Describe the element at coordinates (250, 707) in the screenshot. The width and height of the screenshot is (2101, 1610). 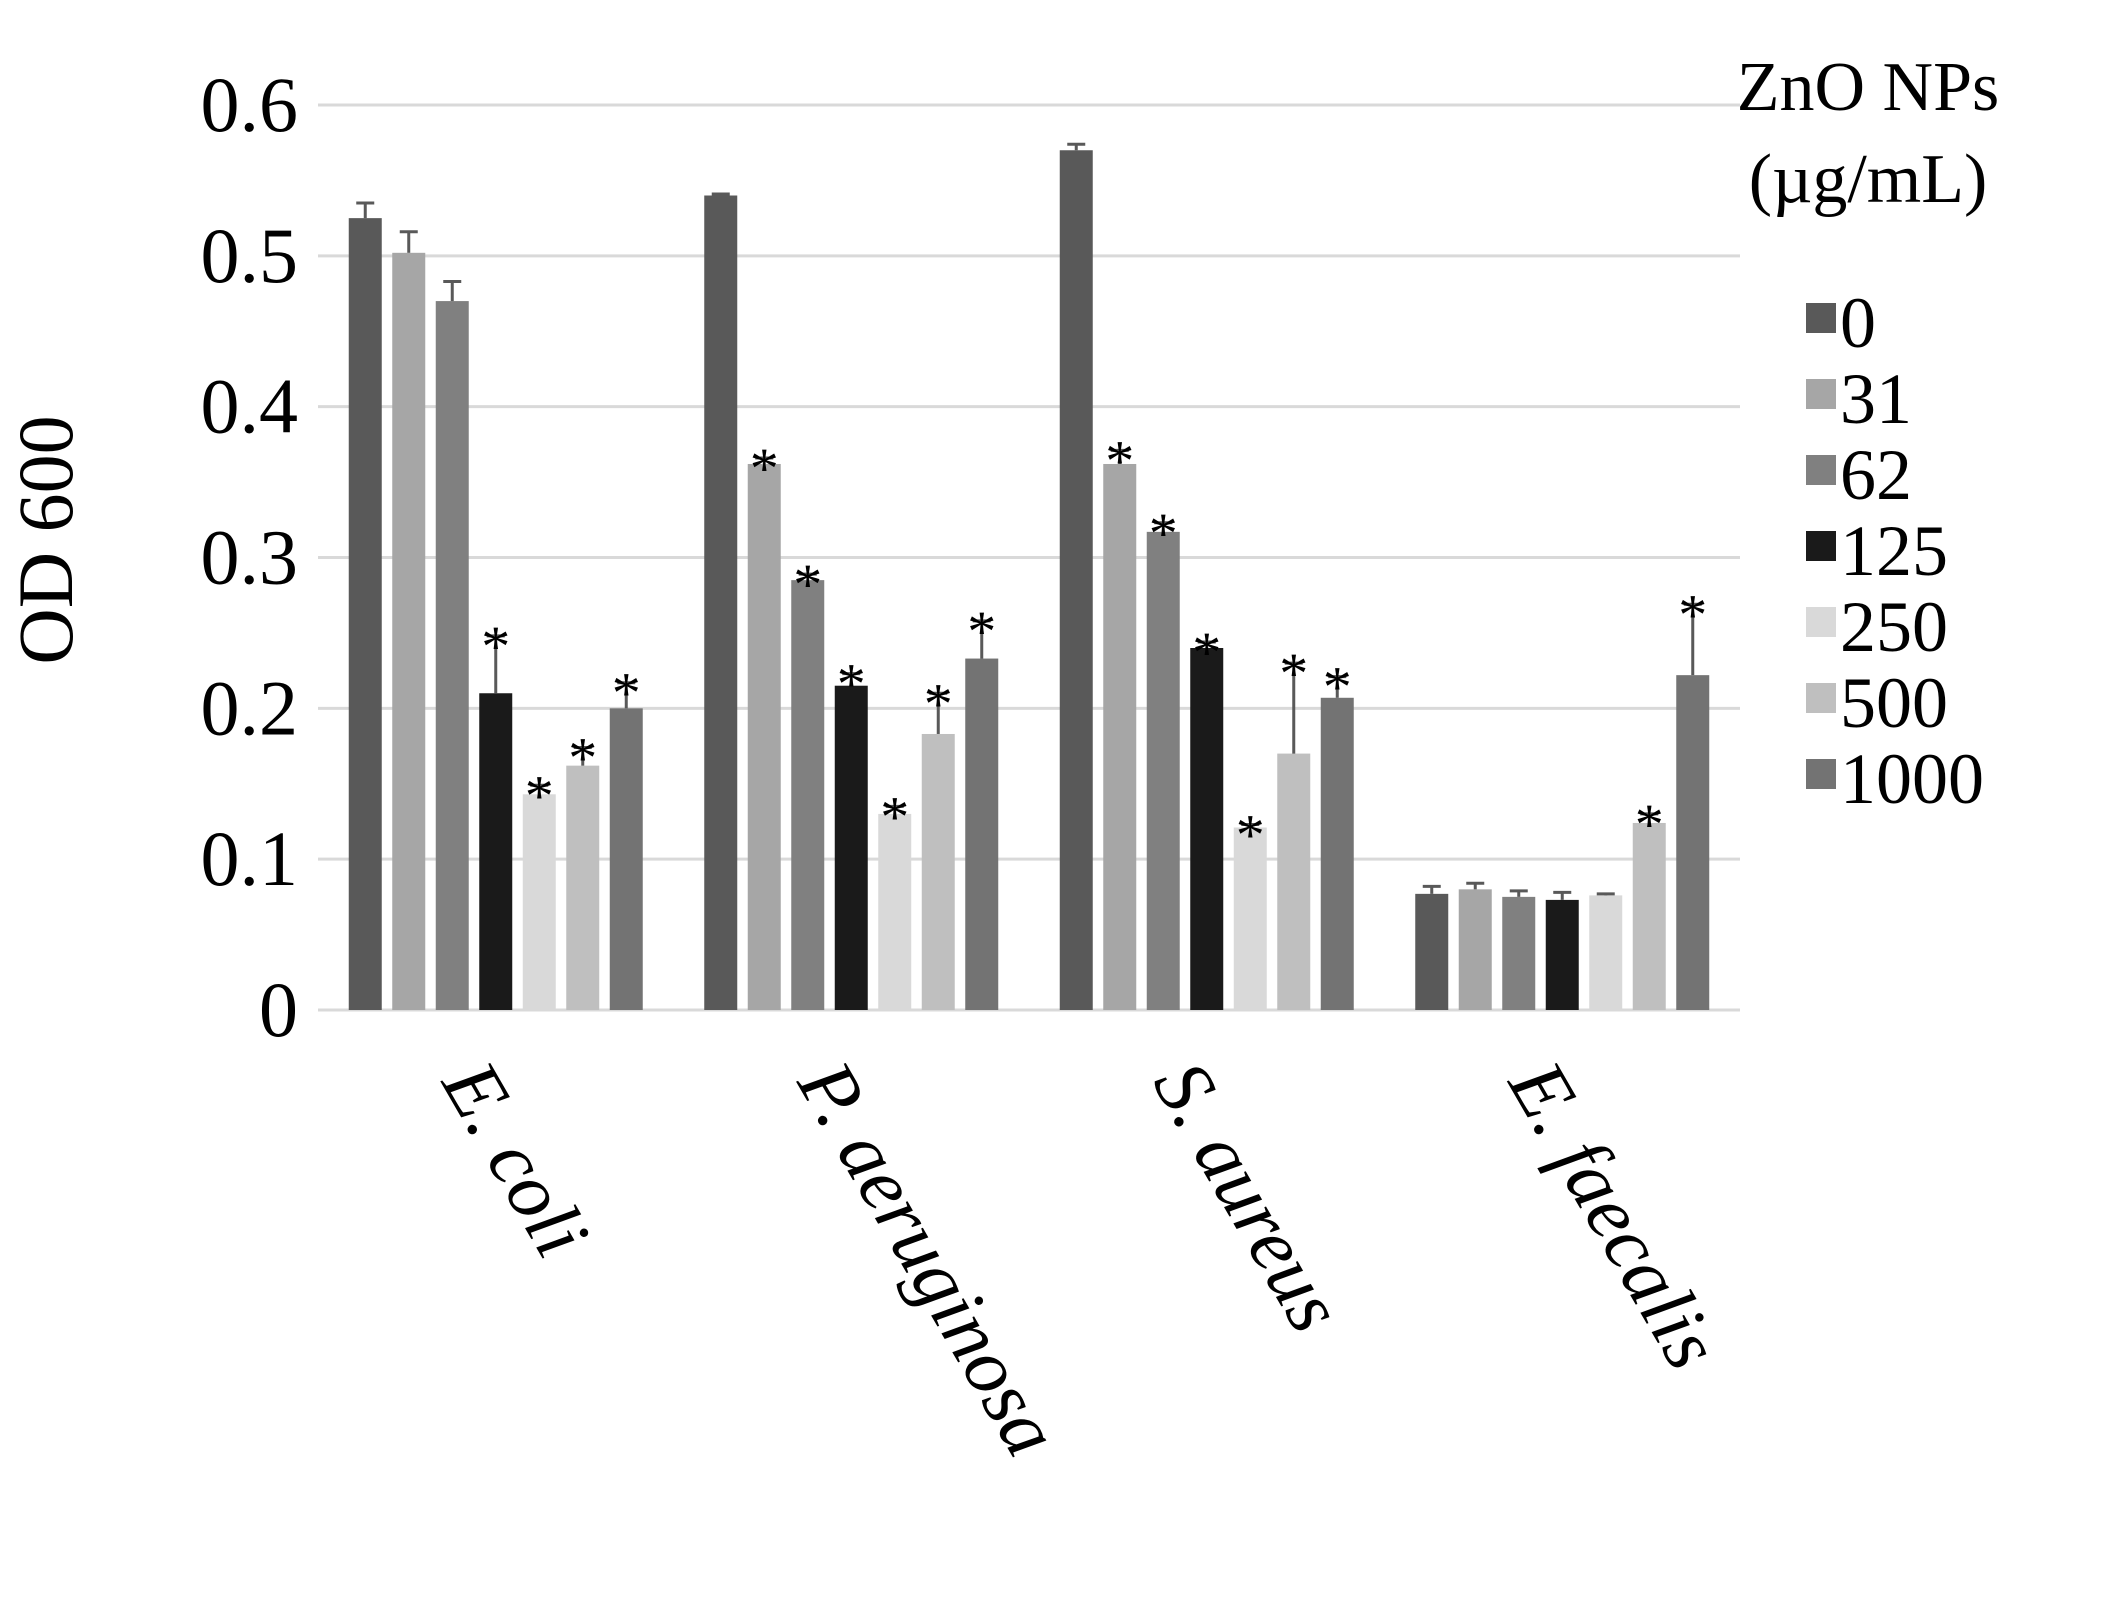
I see `y-tick-label: 0.2` at that location.